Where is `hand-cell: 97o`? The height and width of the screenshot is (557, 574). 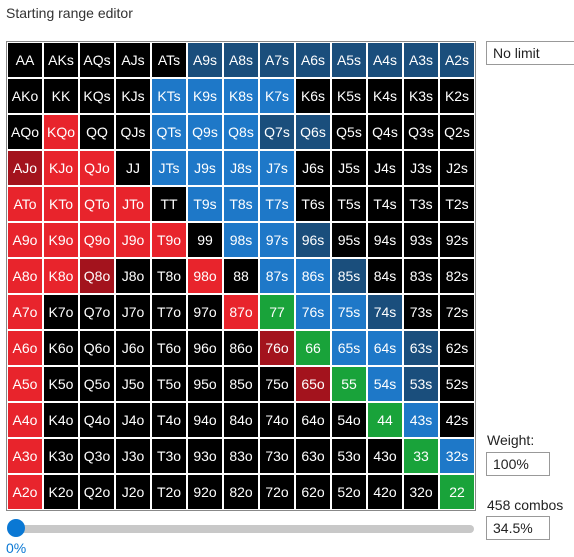 hand-cell: 97o is located at coordinates (205, 312).